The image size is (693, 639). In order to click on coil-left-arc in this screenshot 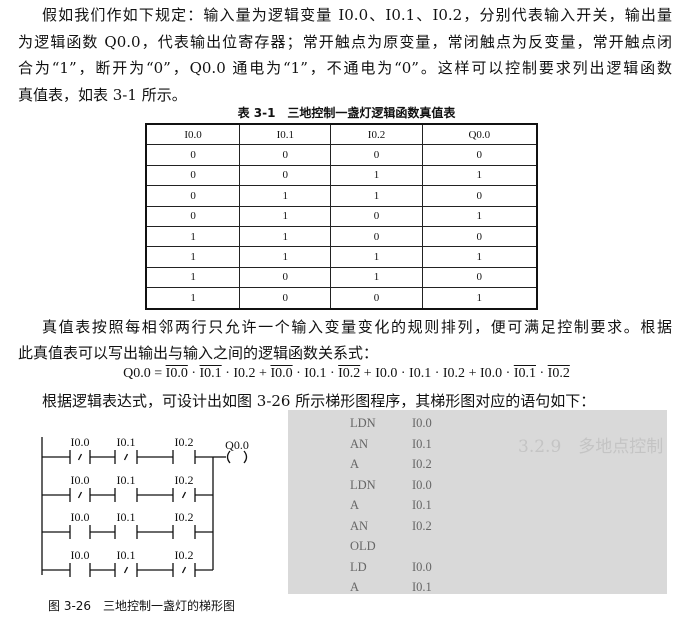, I will do `click(228, 457)`.